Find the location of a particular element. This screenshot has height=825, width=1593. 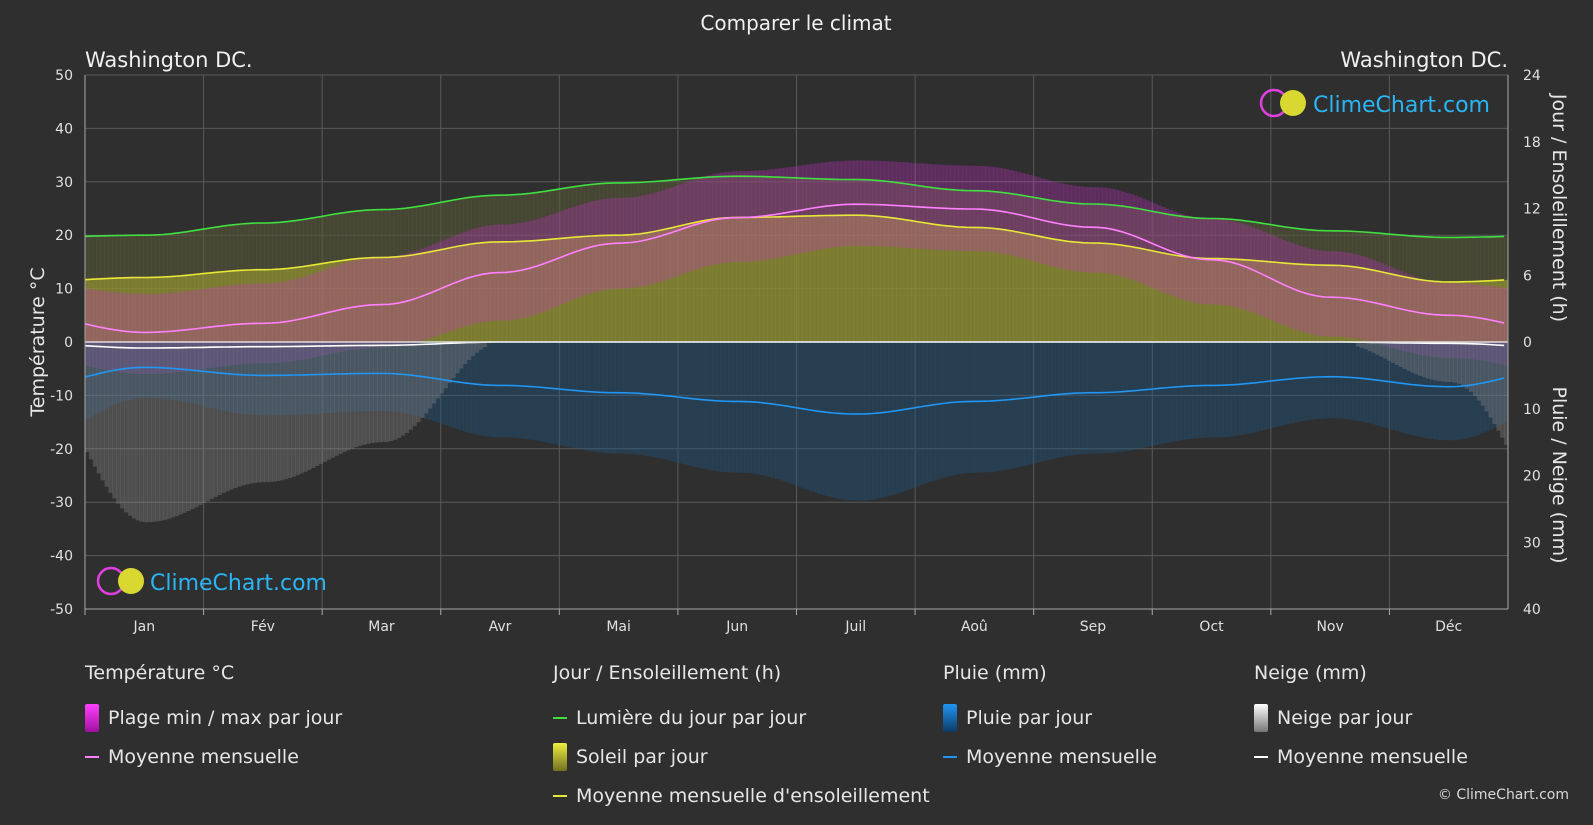

daylight-swatch is located at coordinates (560, 717).